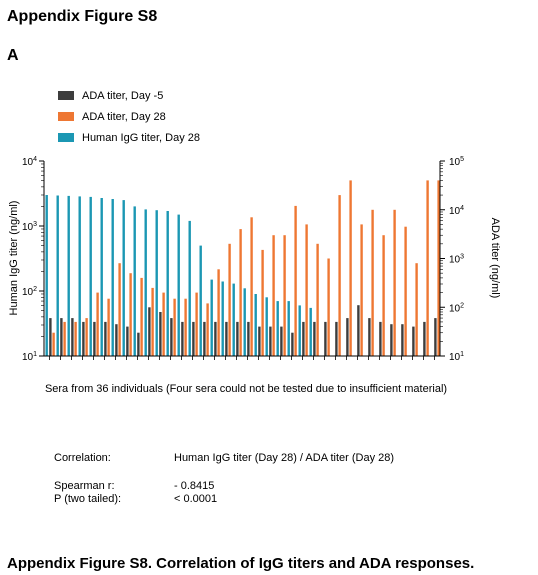  What do you see at coordinates (88, 499) in the screenshot?
I see `p-value-label: P (two tailed):` at bounding box center [88, 499].